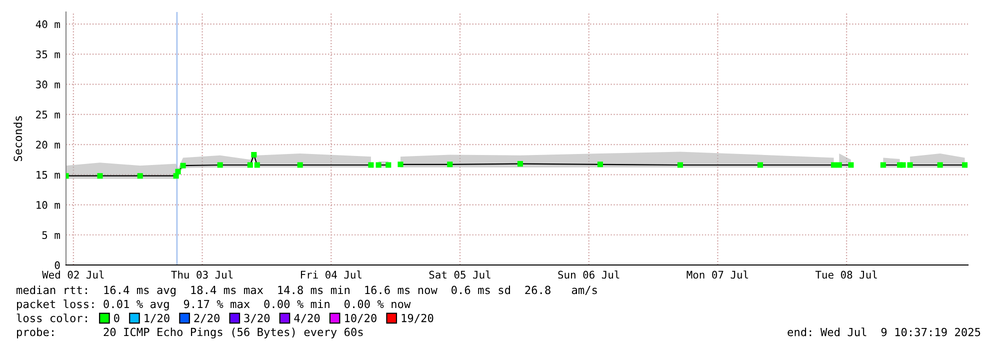  I want to click on y-axis-title: Seconds, so click(17, 139).